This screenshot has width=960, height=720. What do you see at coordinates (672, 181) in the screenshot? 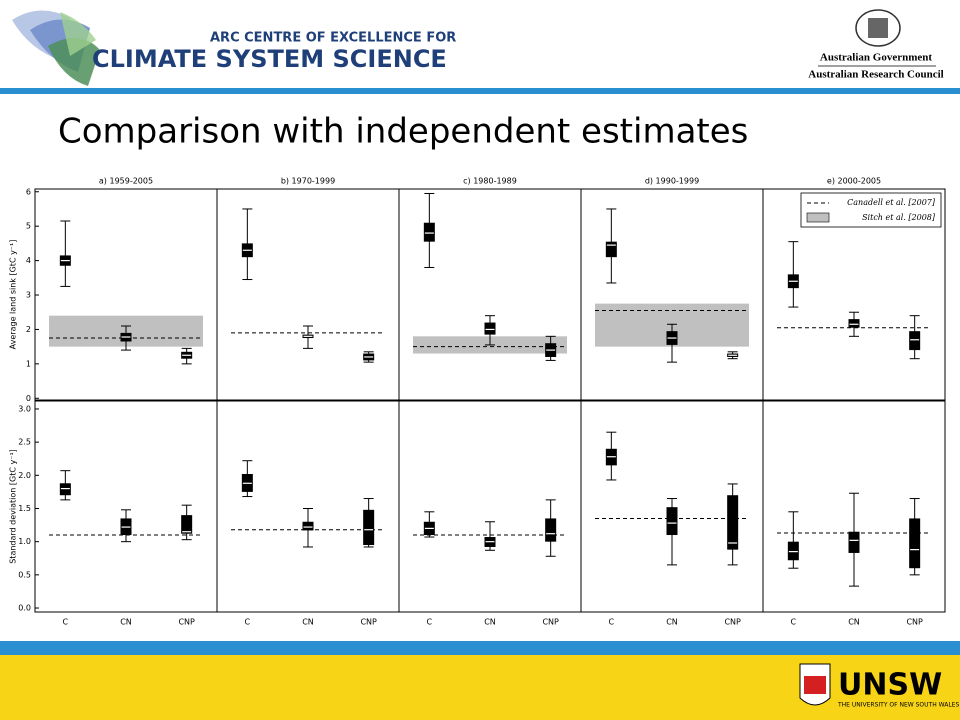
I see `panel-title: d) 1990-1999` at bounding box center [672, 181].